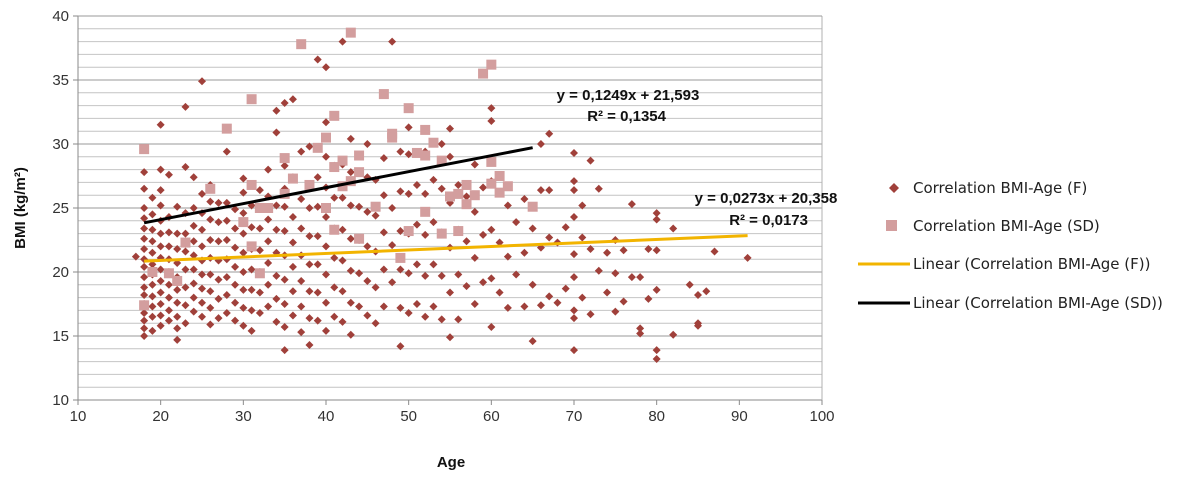 The height and width of the screenshot is (478, 1200). I want to click on x-tick-label: 20, so click(160, 416).